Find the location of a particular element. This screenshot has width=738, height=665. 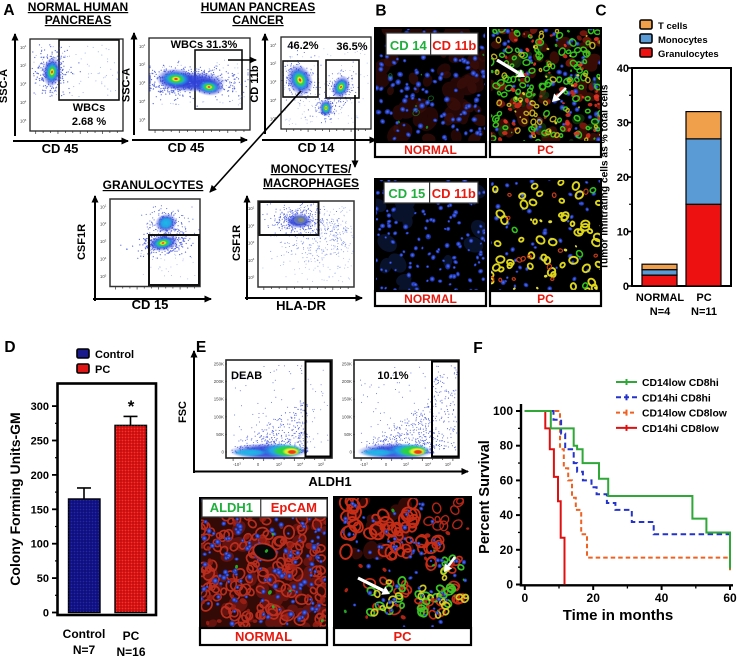

svg-text: DEAB is located at coordinates (246, 376).